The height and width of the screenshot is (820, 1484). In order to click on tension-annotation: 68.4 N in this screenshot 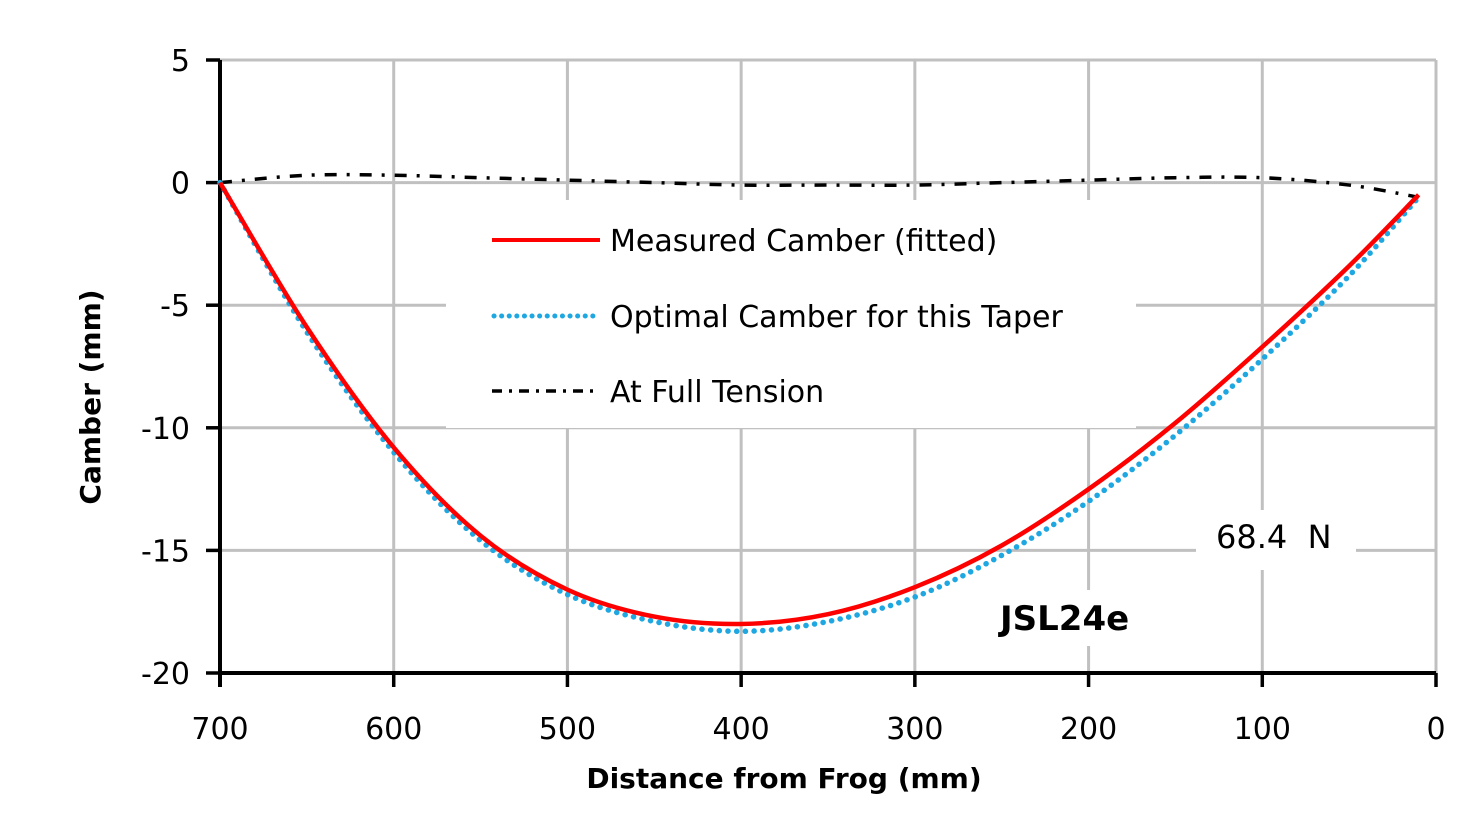, I will do `click(1274, 537)`.